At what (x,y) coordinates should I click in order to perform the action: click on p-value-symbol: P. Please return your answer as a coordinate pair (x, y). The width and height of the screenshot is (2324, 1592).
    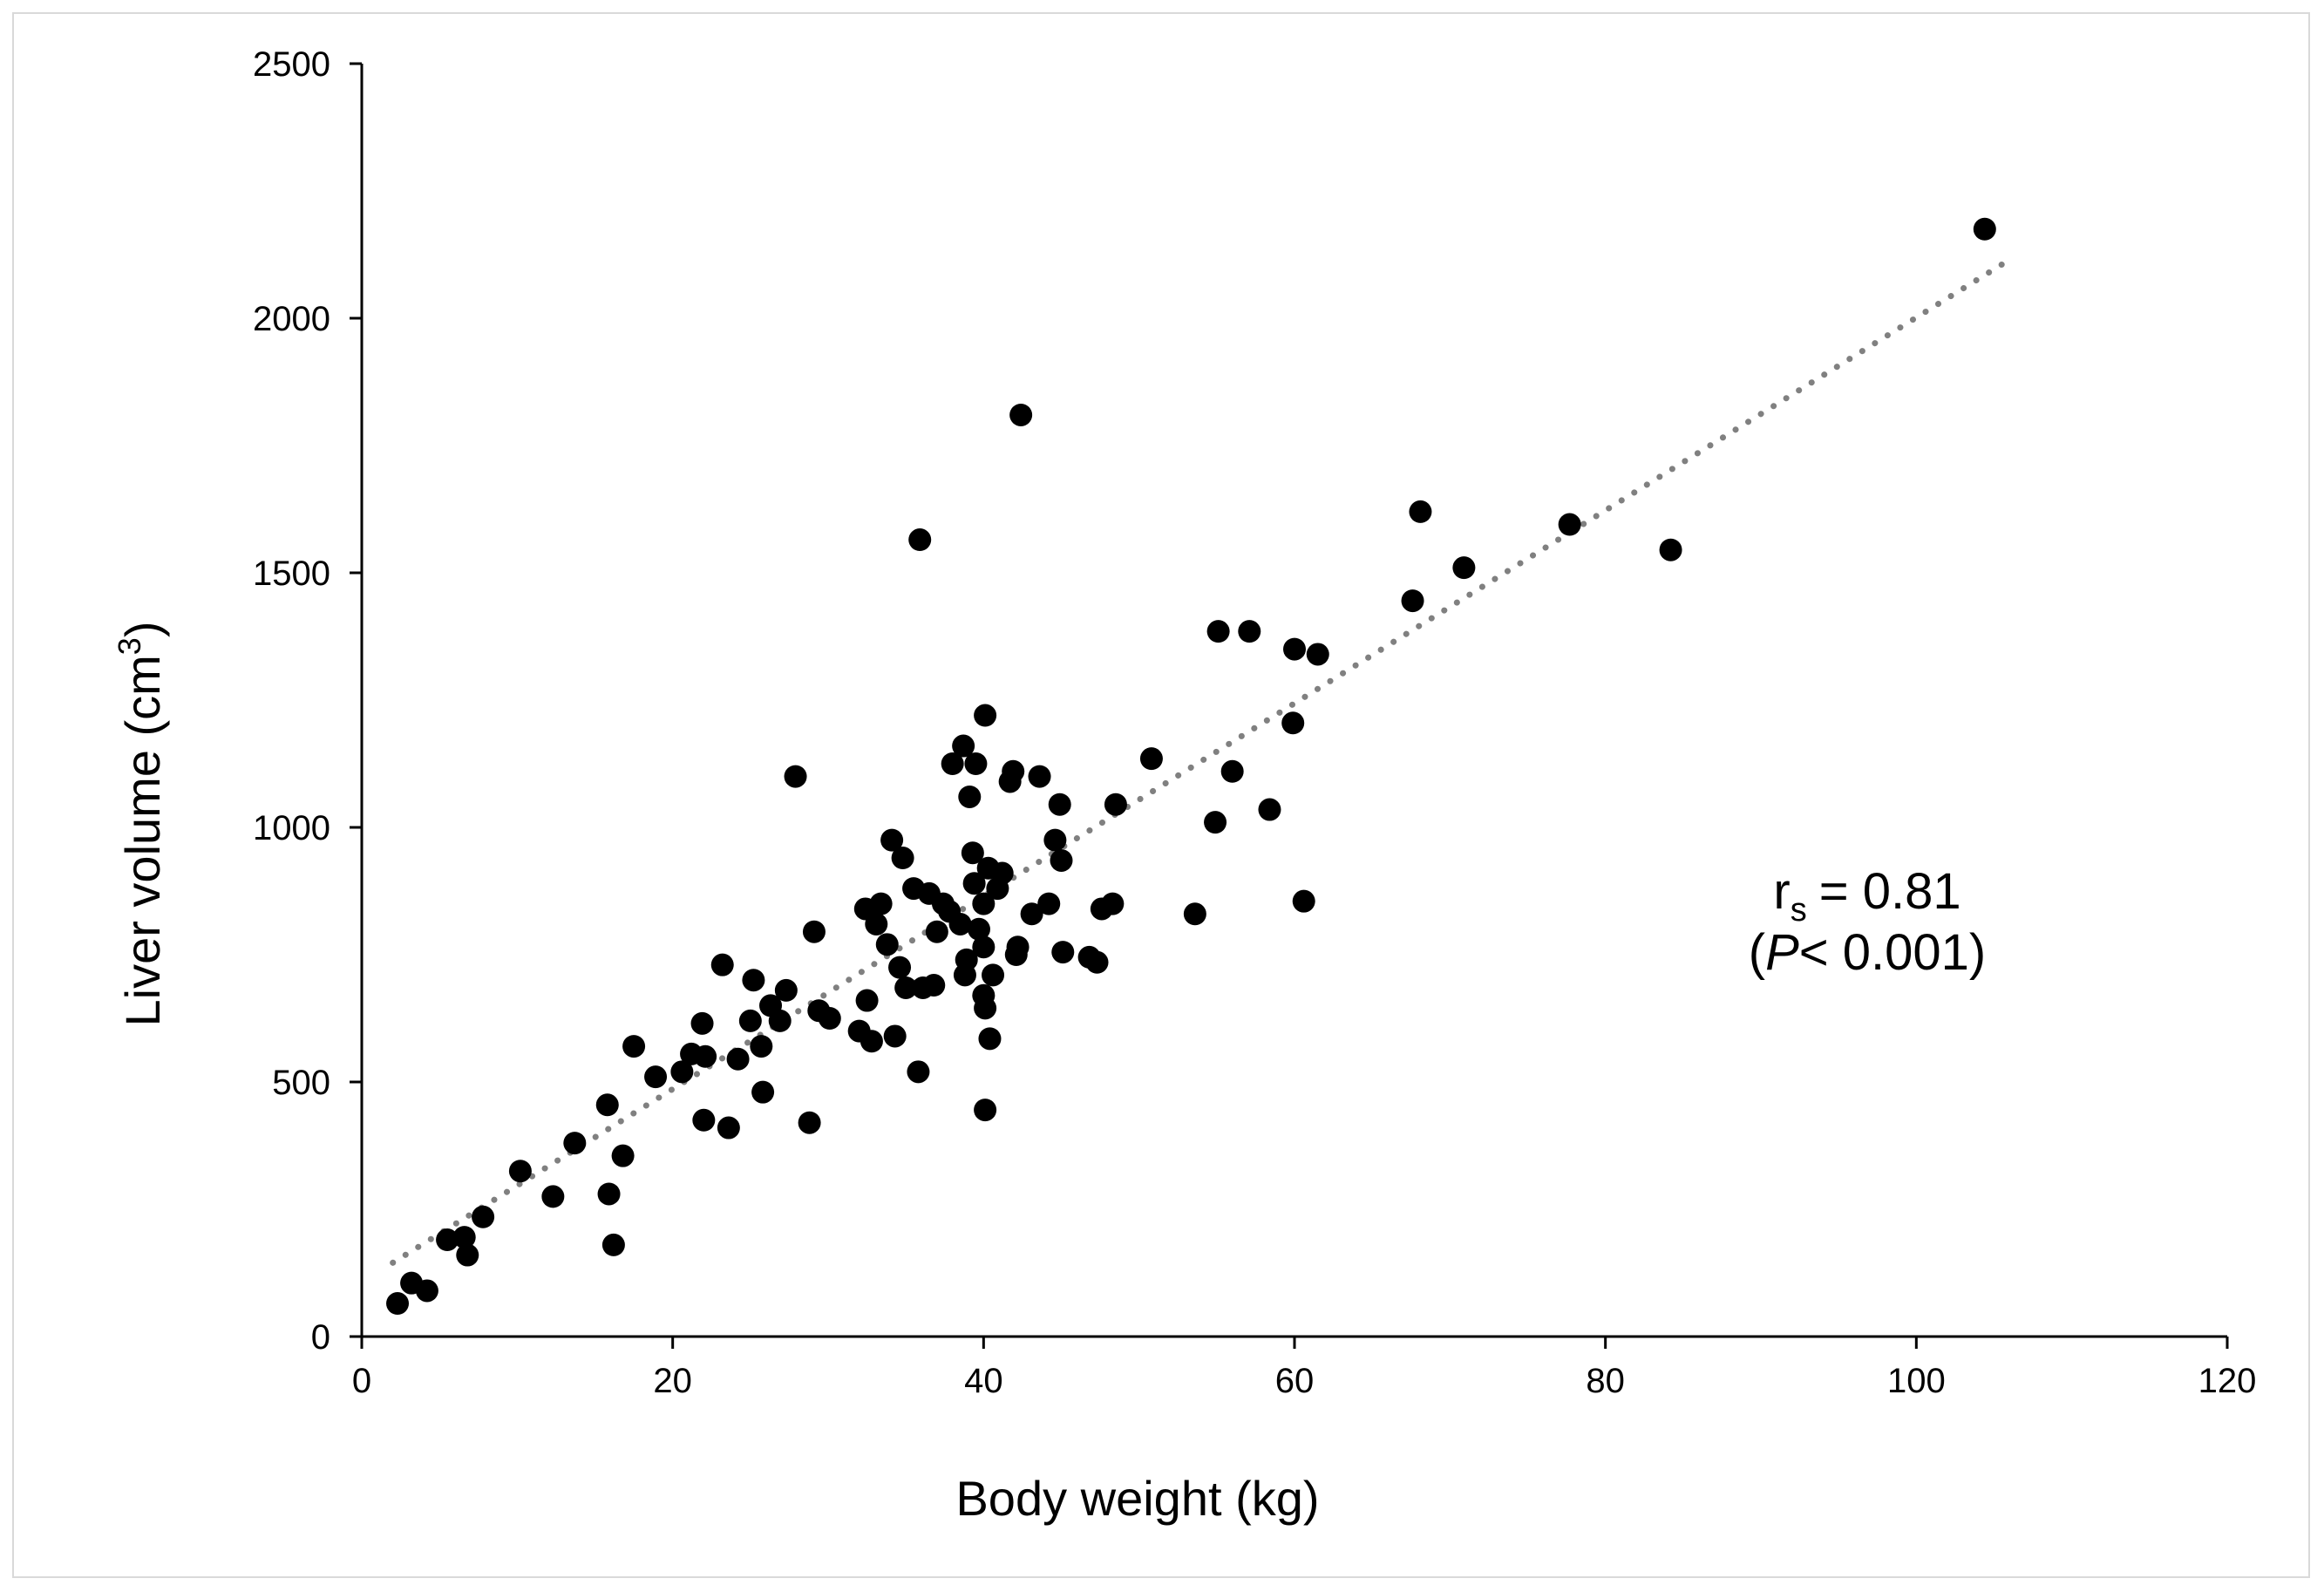
    Looking at the image, I should click on (1782, 953).